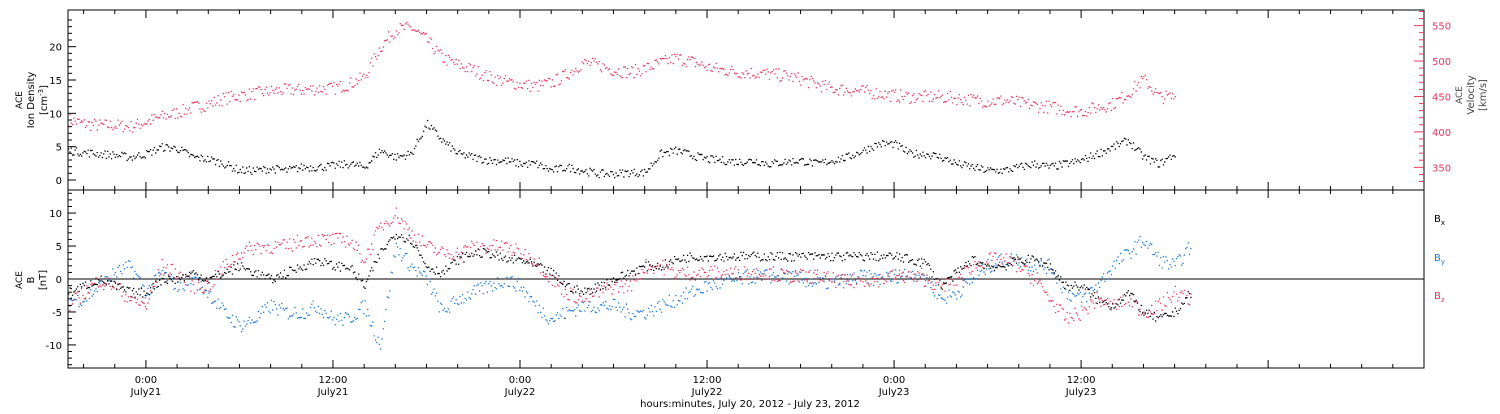 The width and height of the screenshot is (1500, 414). Describe the element at coordinates (55, 114) in the screenshot. I see `top-left-tick-label: 10` at that location.